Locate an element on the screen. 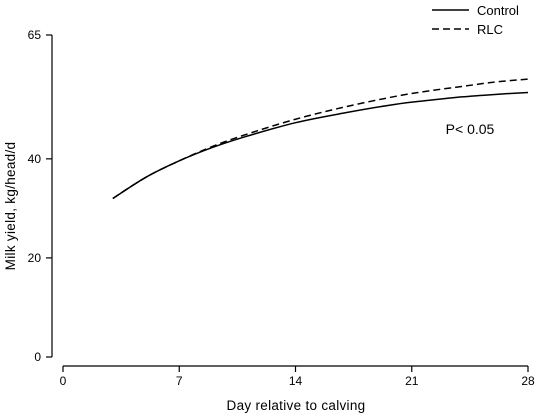  y-ticks: 0 20 40 65 is located at coordinates (40, 196).